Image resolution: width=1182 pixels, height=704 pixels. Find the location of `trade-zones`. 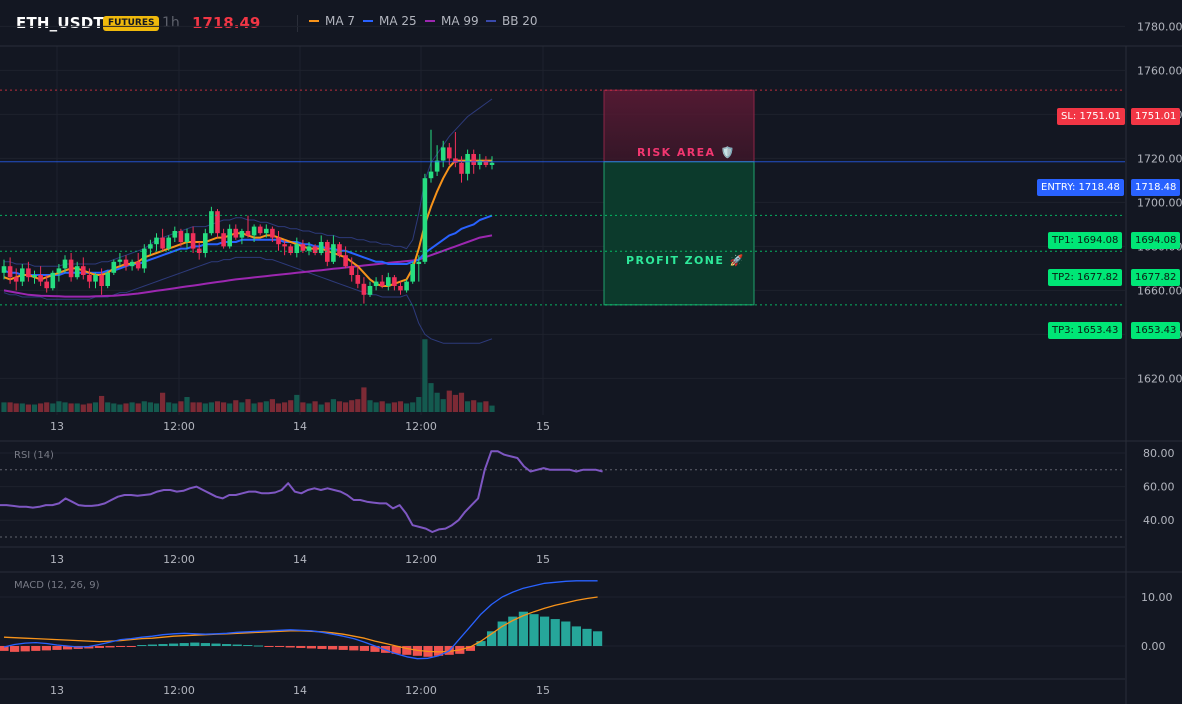

trade-zones is located at coordinates (679, 197).